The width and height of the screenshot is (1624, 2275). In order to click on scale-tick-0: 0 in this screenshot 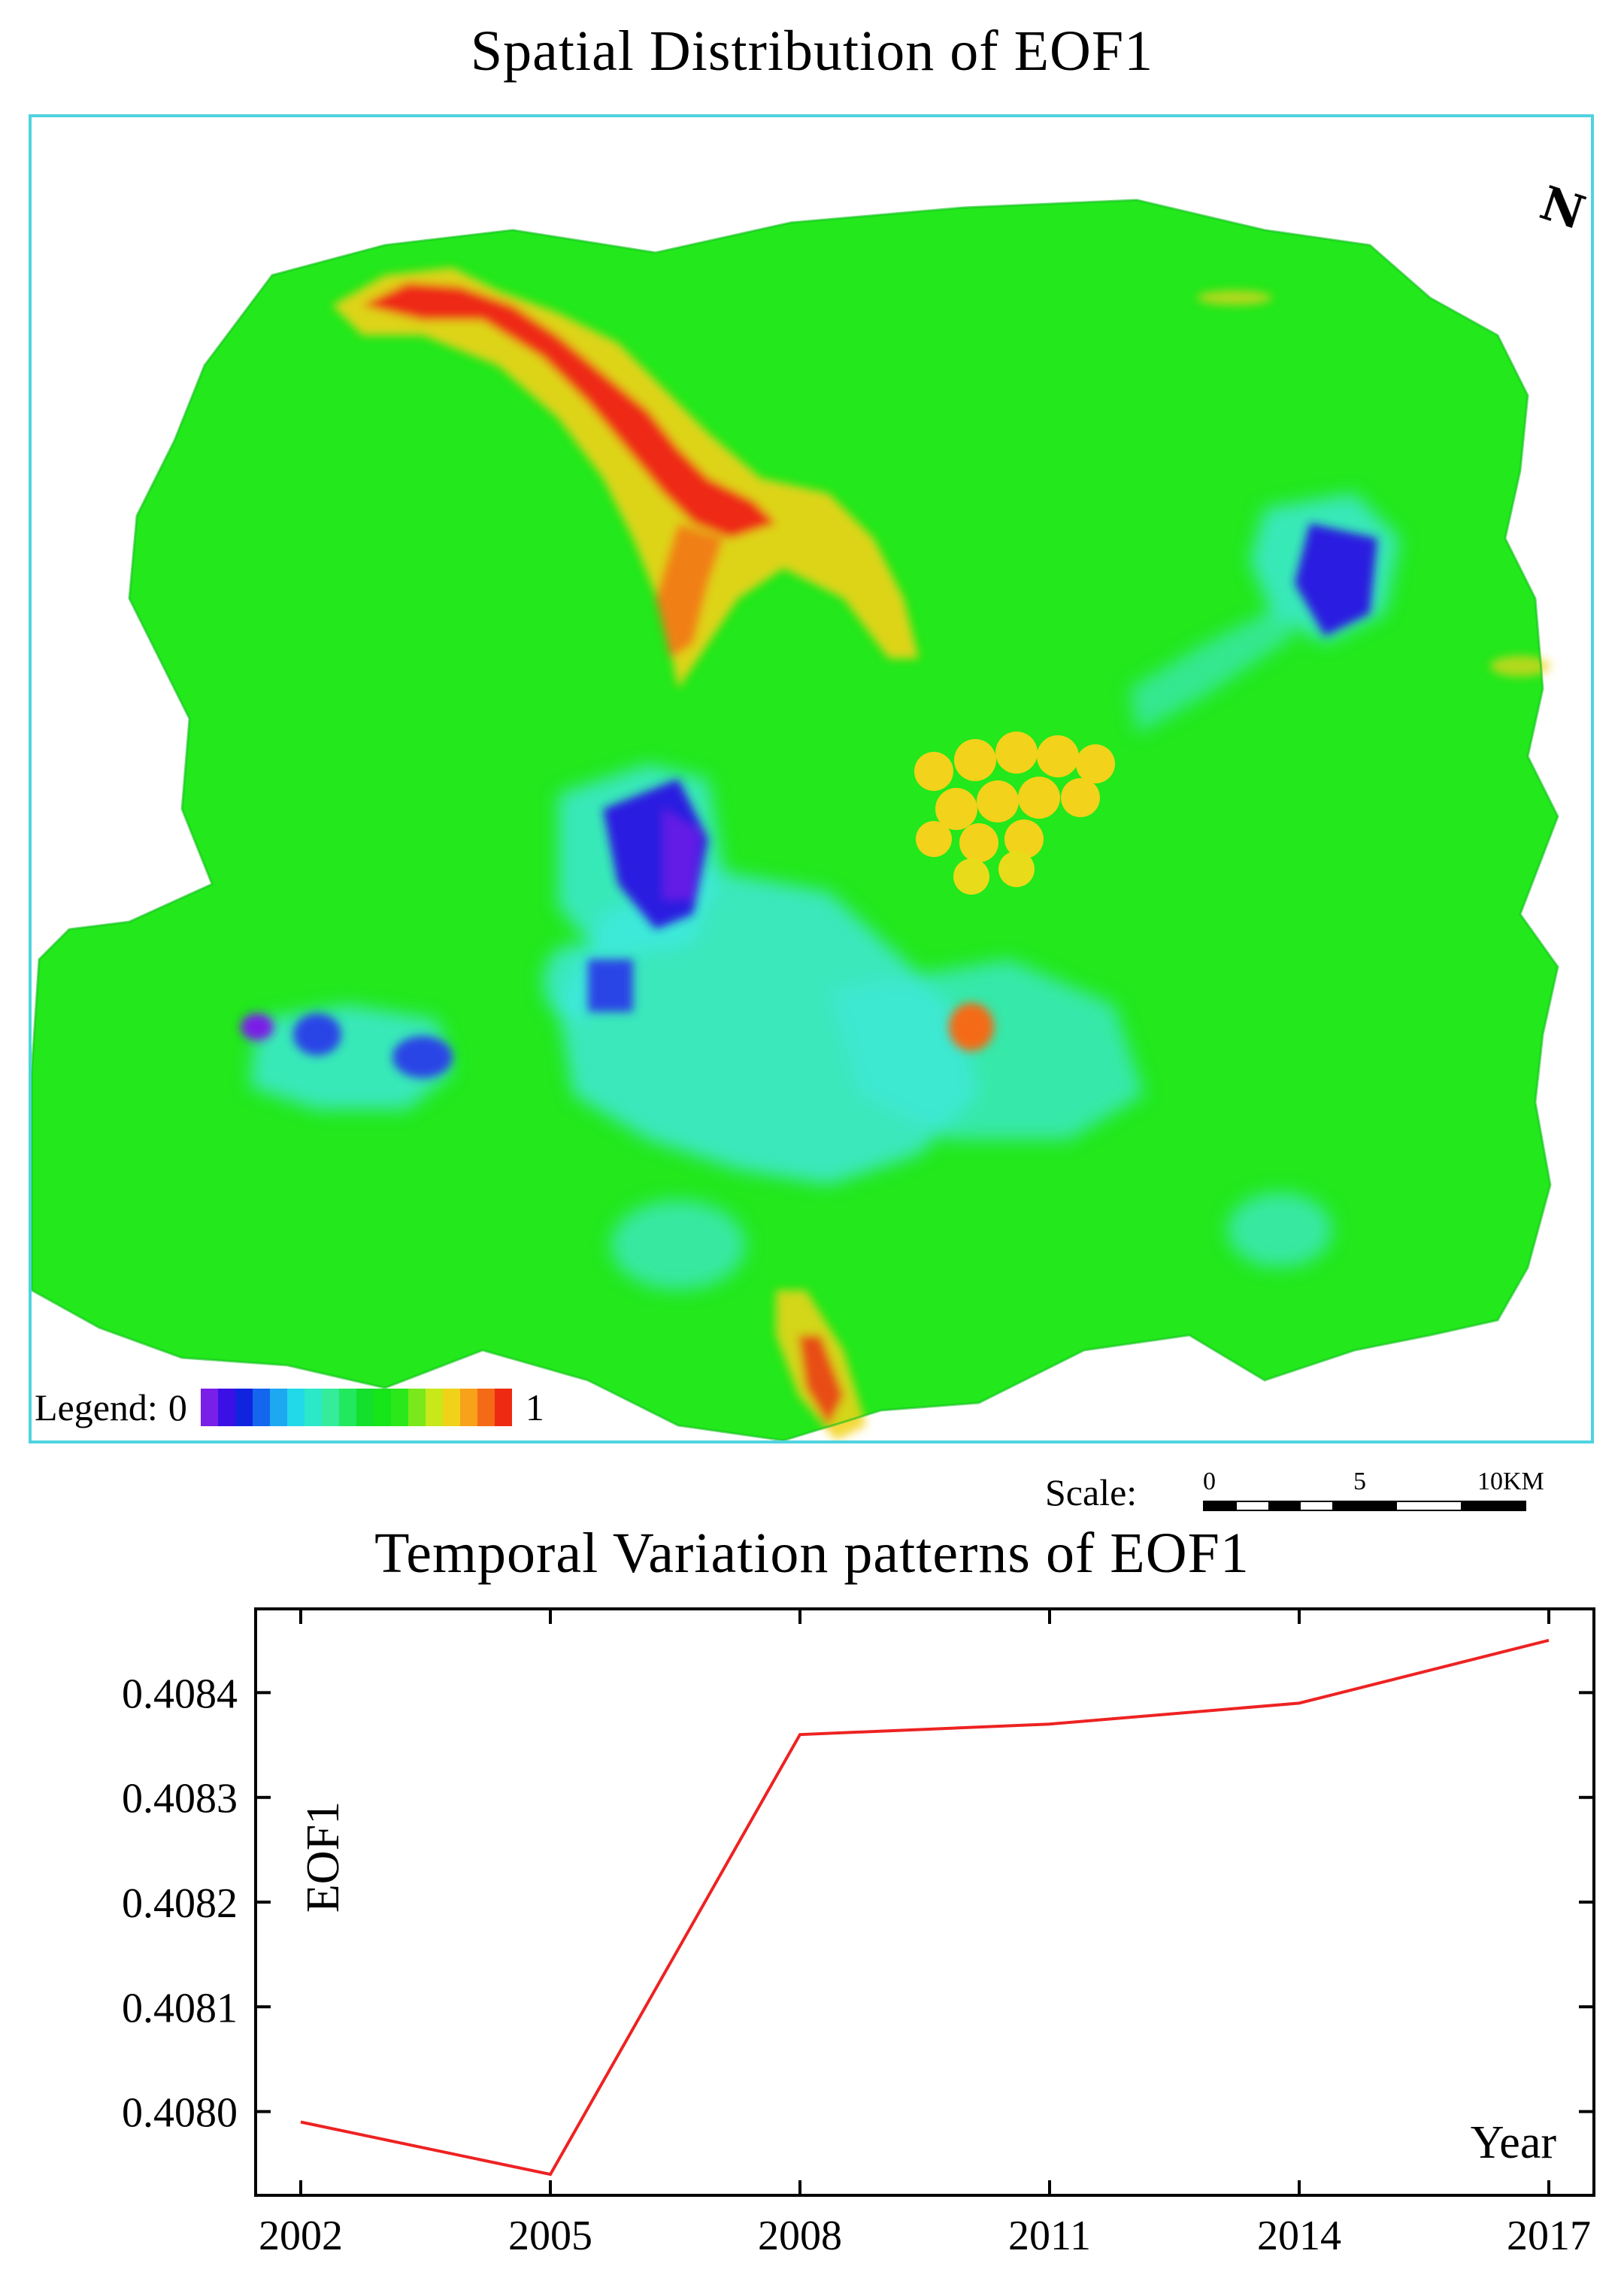, I will do `click(1209, 1481)`.